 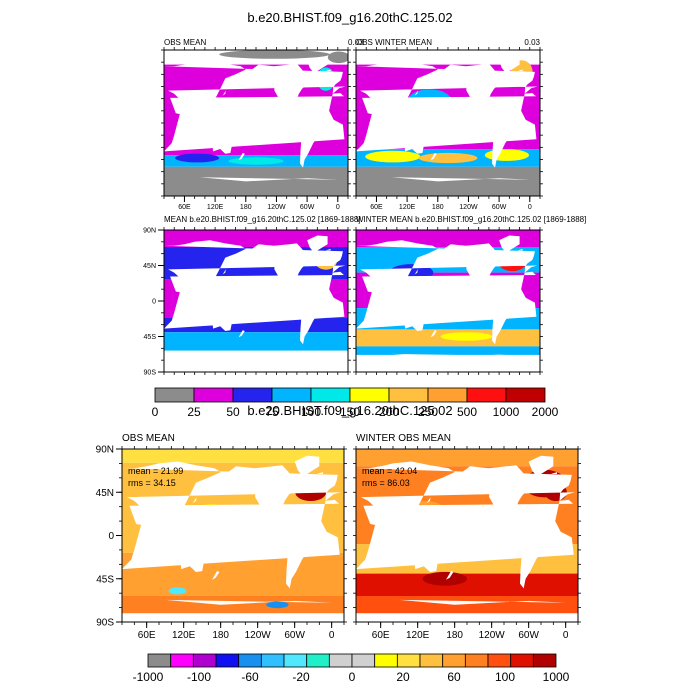 I want to click on colorbar-bottom: -1000 -100 -60 -20 0 20 60 100 1000, so click(x=351, y=668).